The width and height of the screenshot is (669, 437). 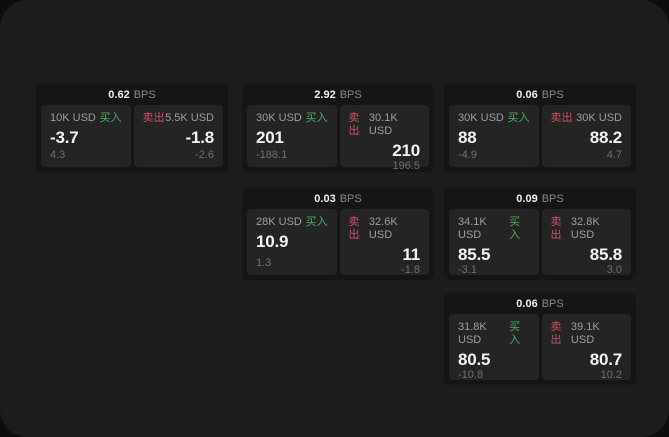 I want to click on buy-change: -10.8, so click(x=471, y=375).